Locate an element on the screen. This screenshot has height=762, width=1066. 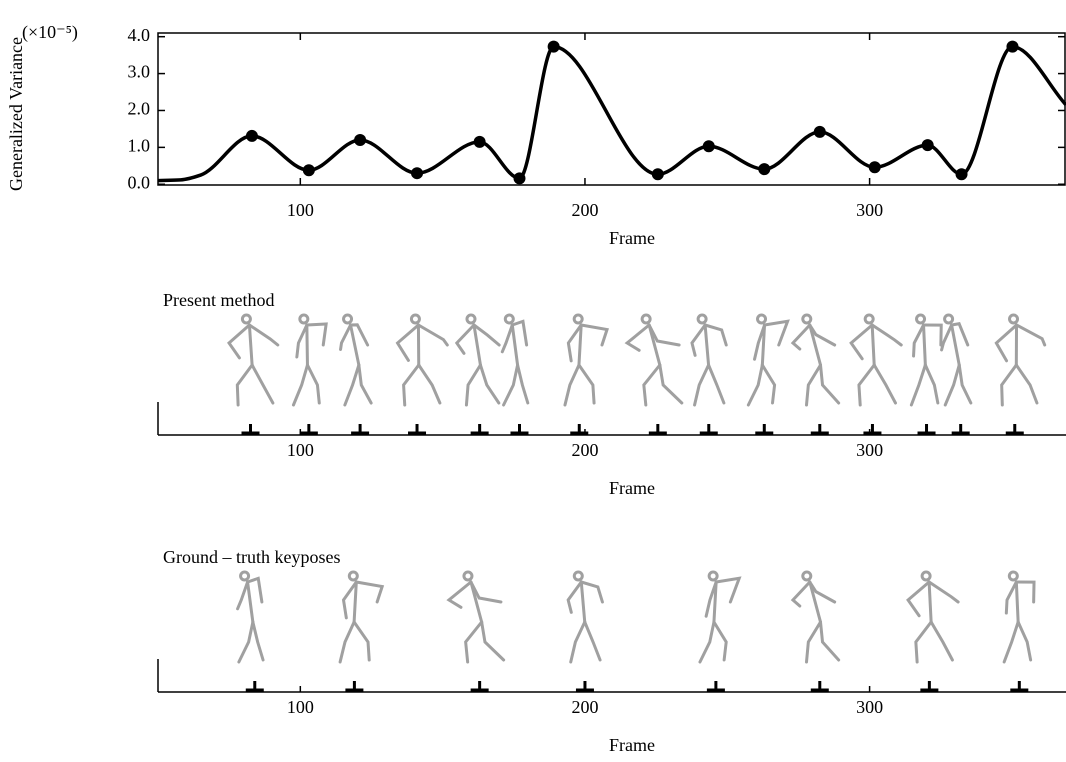
y-tick-label: 0.0 is located at coordinates (139, 182).